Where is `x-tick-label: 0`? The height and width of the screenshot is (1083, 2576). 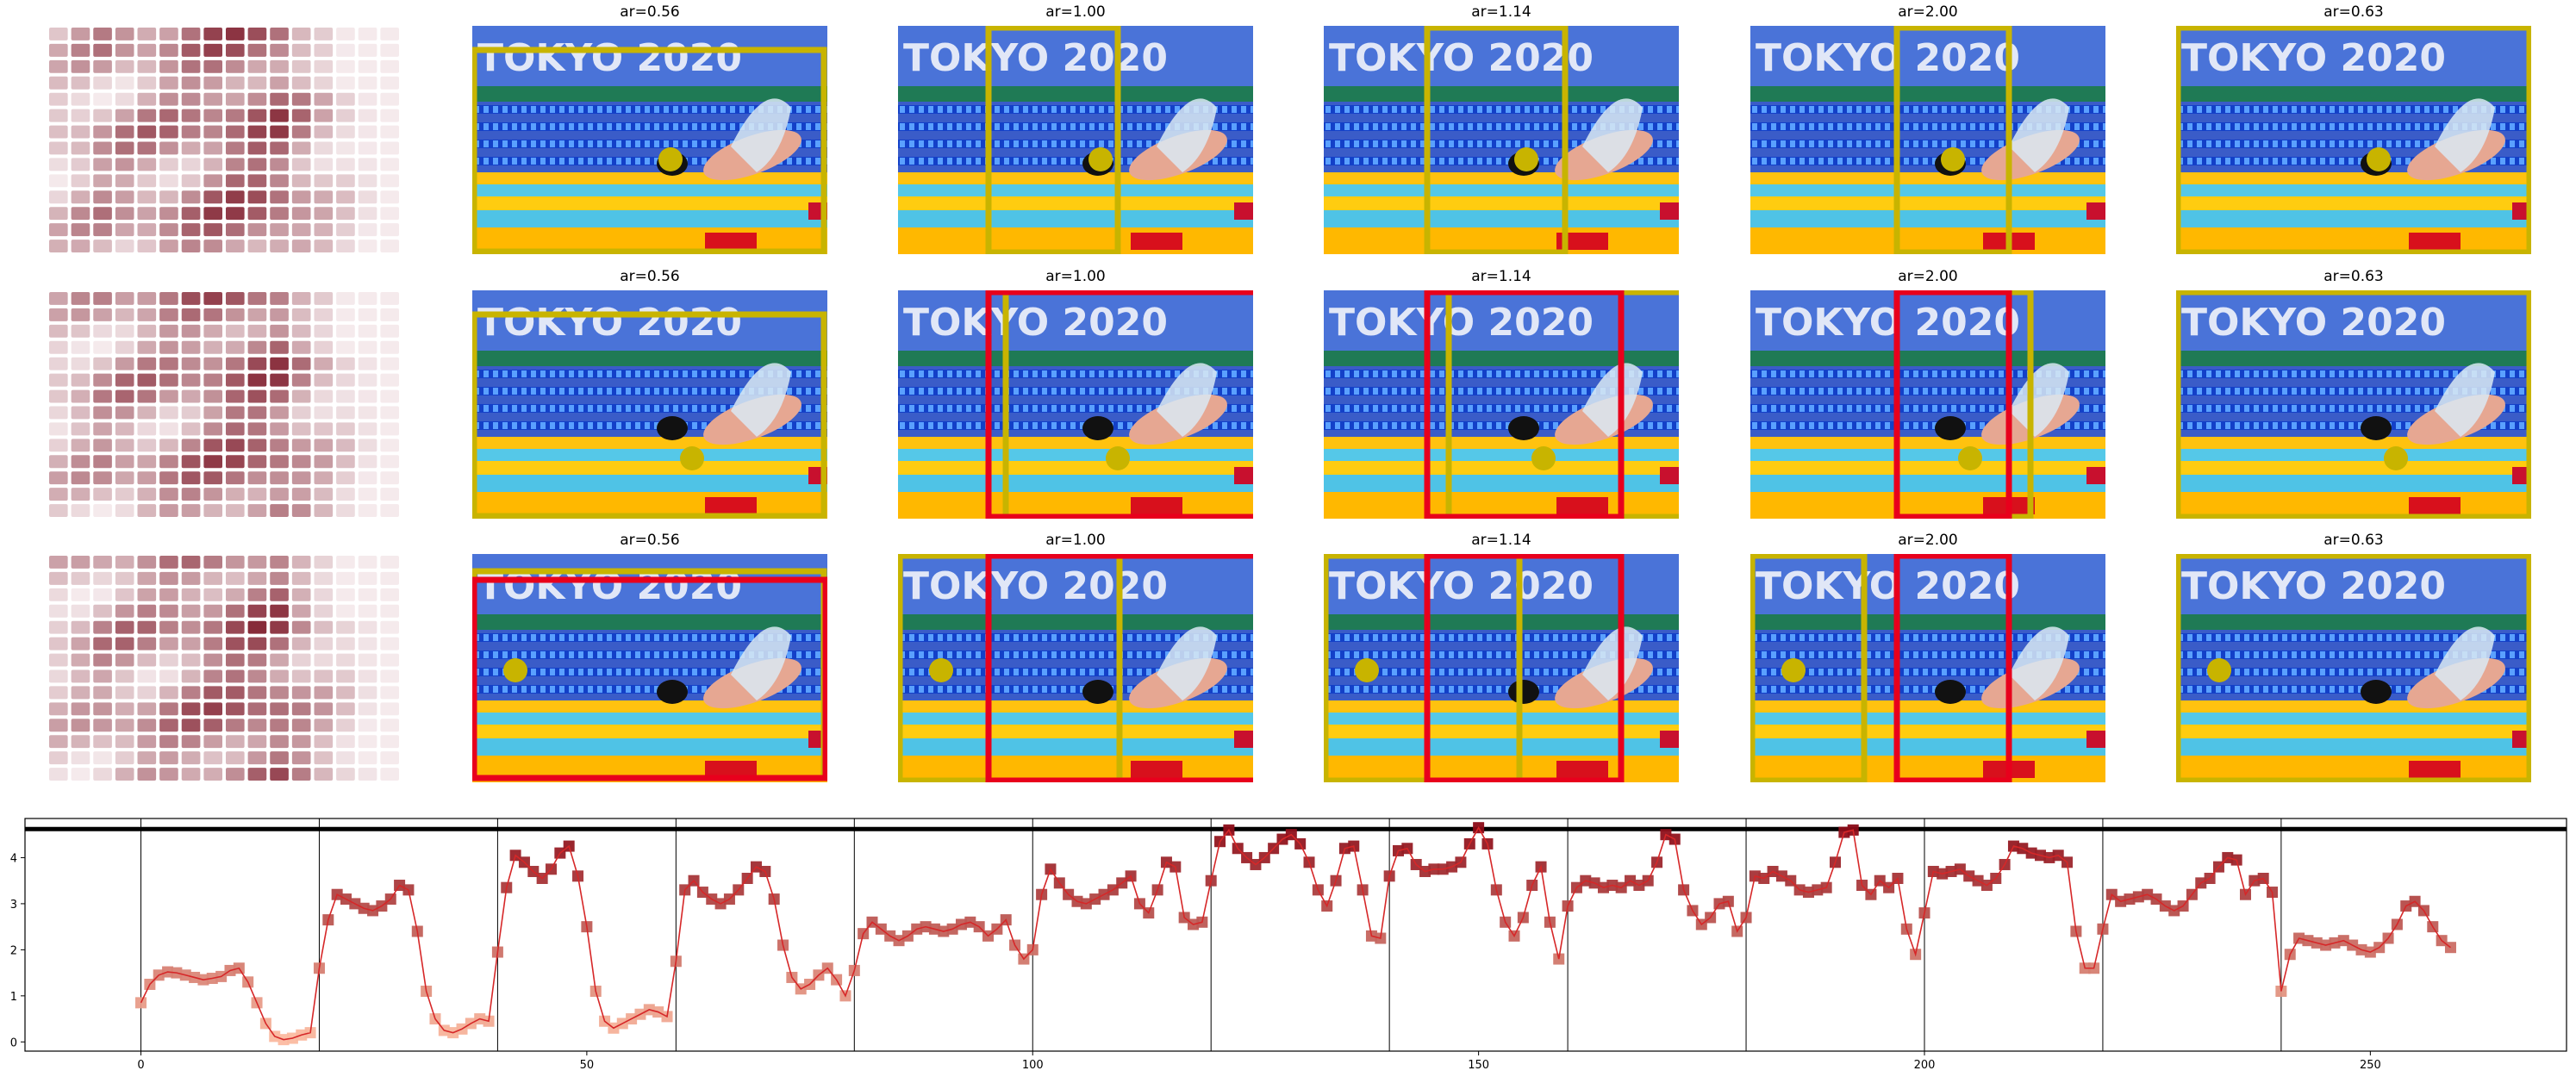
x-tick-label: 0 is located at coordinates (140, 1065).